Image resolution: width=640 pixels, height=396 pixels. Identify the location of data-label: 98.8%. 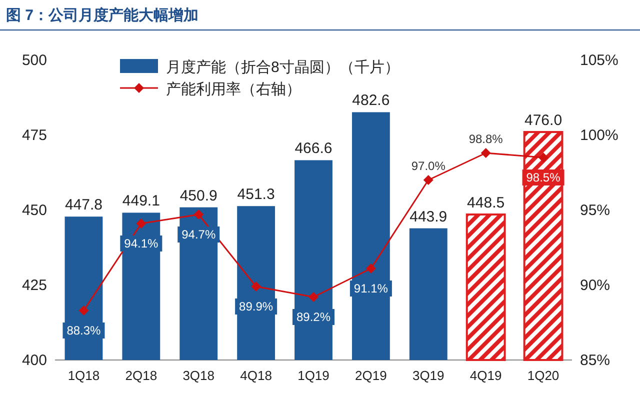
(486, 139).